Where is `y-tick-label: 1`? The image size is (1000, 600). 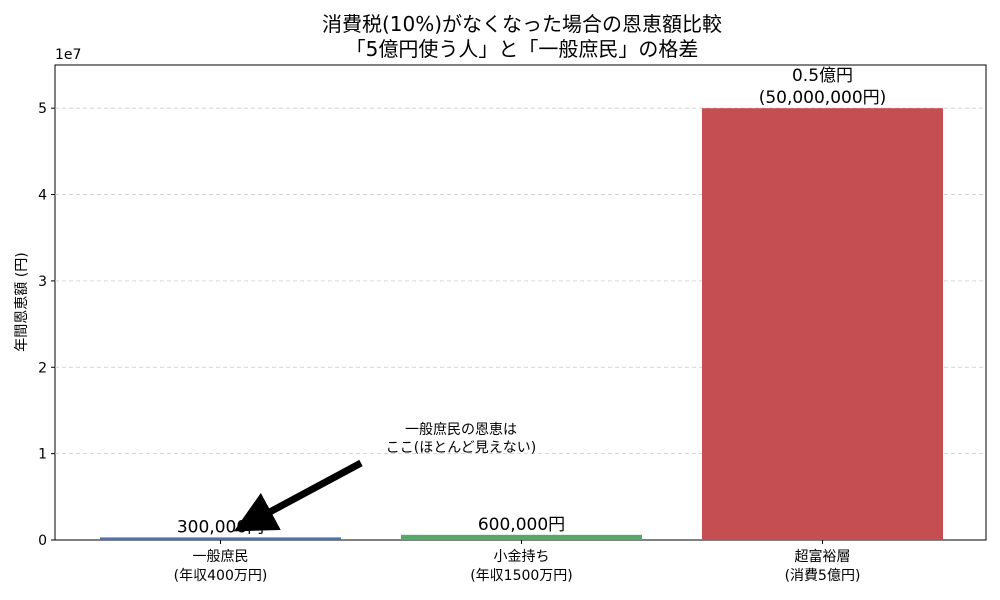
y-tick-label: 1 is located at coordinates (42, 455).